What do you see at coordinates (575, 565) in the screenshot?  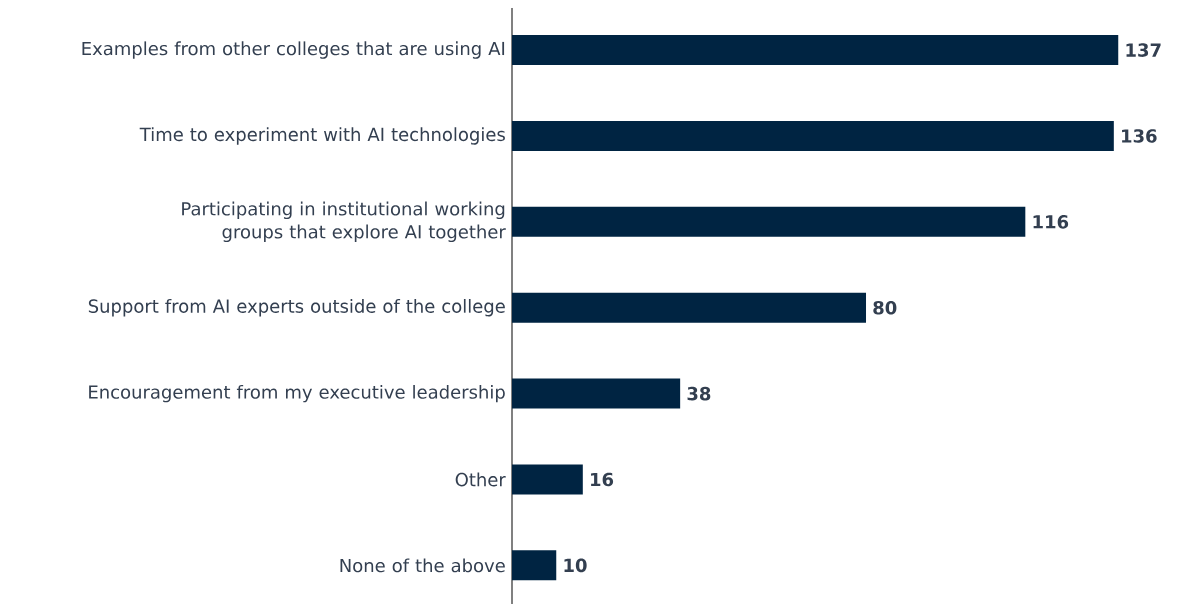 I see `data-label: 10` at bounding box center [575, 565].